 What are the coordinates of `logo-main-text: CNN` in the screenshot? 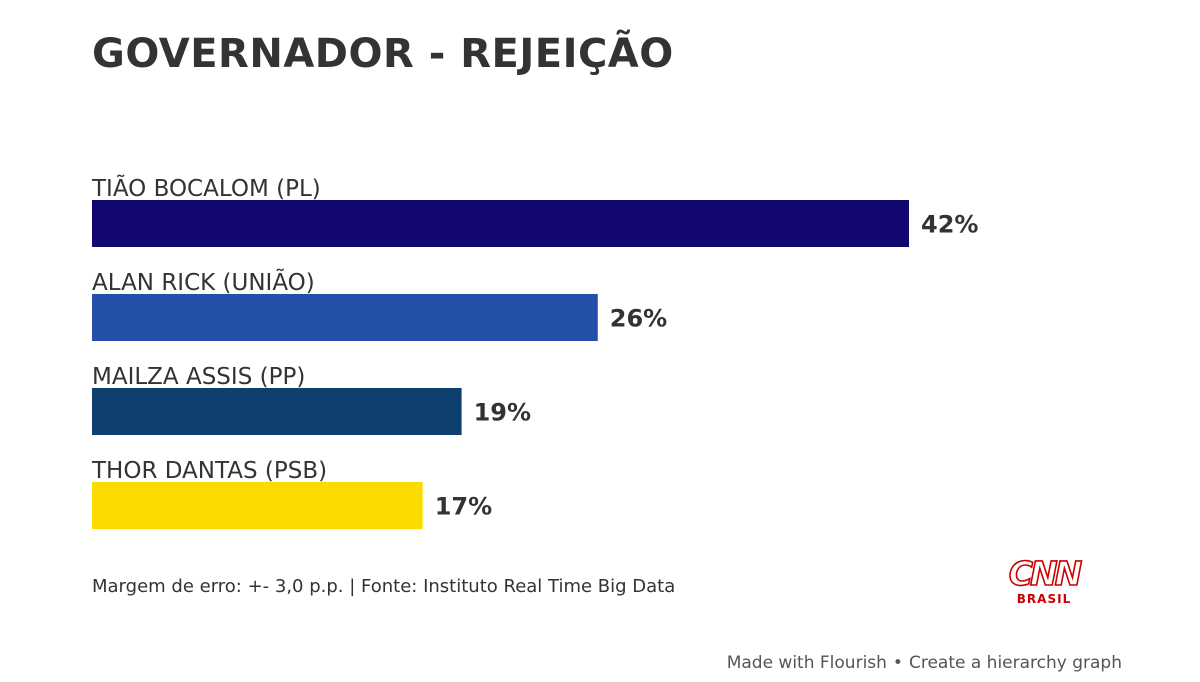 It's located at (1045, 573).